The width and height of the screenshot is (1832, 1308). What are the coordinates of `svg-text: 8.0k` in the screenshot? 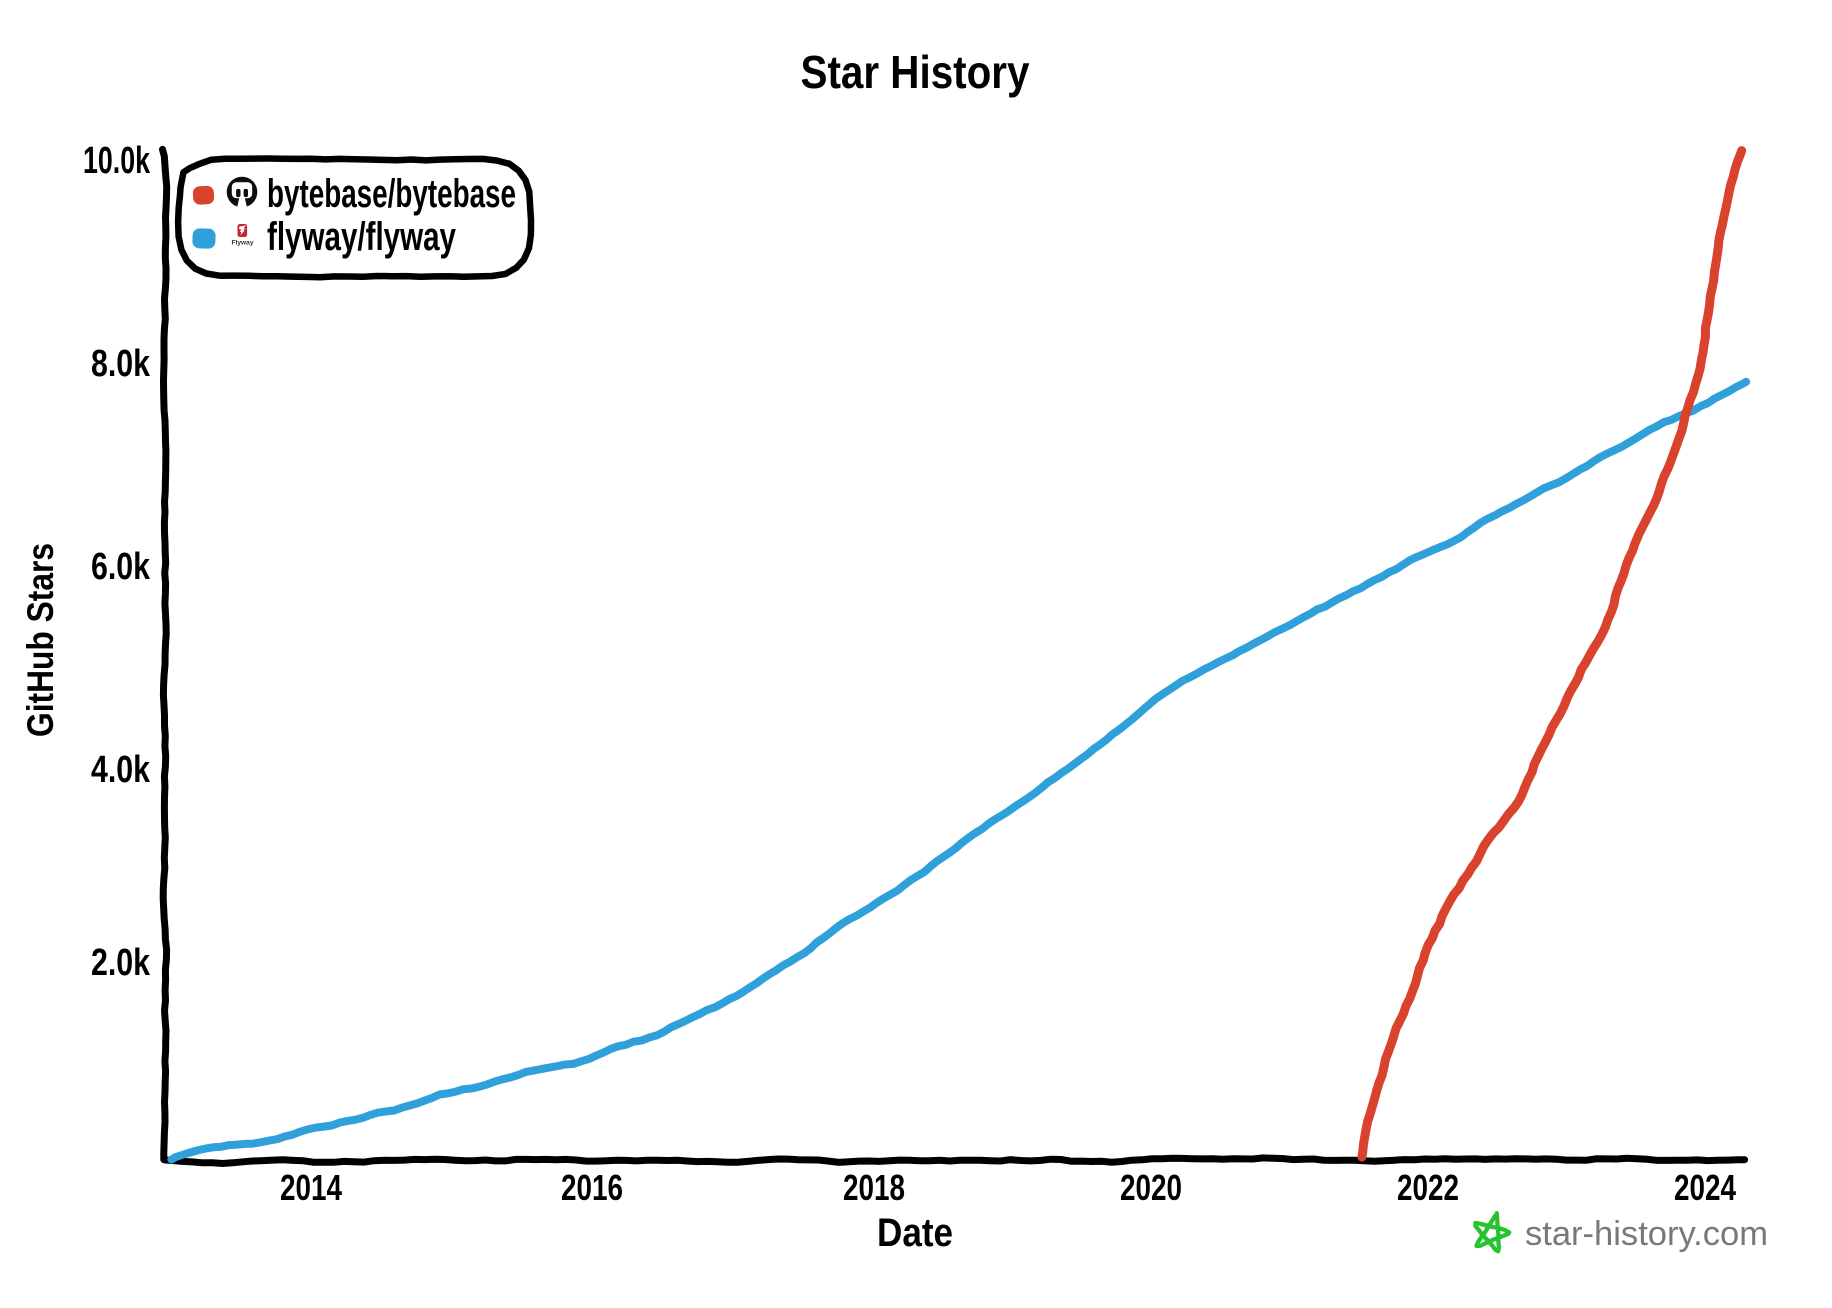 It's located at (121, 364).